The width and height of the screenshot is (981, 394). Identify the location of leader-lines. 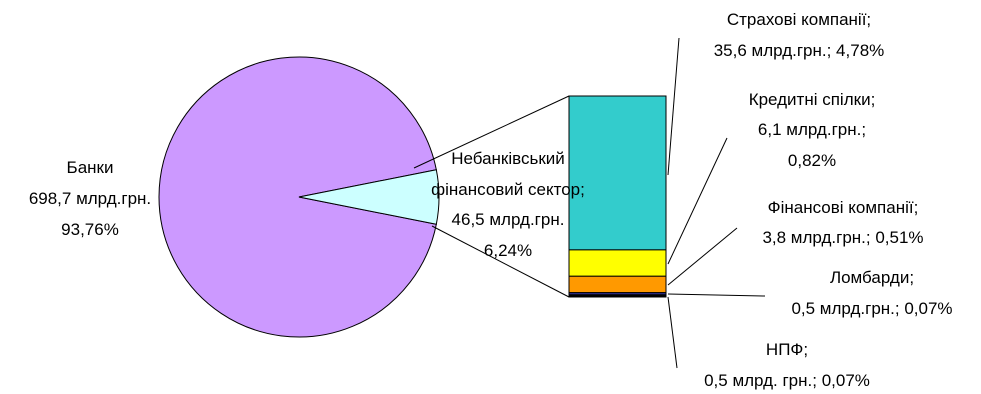
(716, 203).